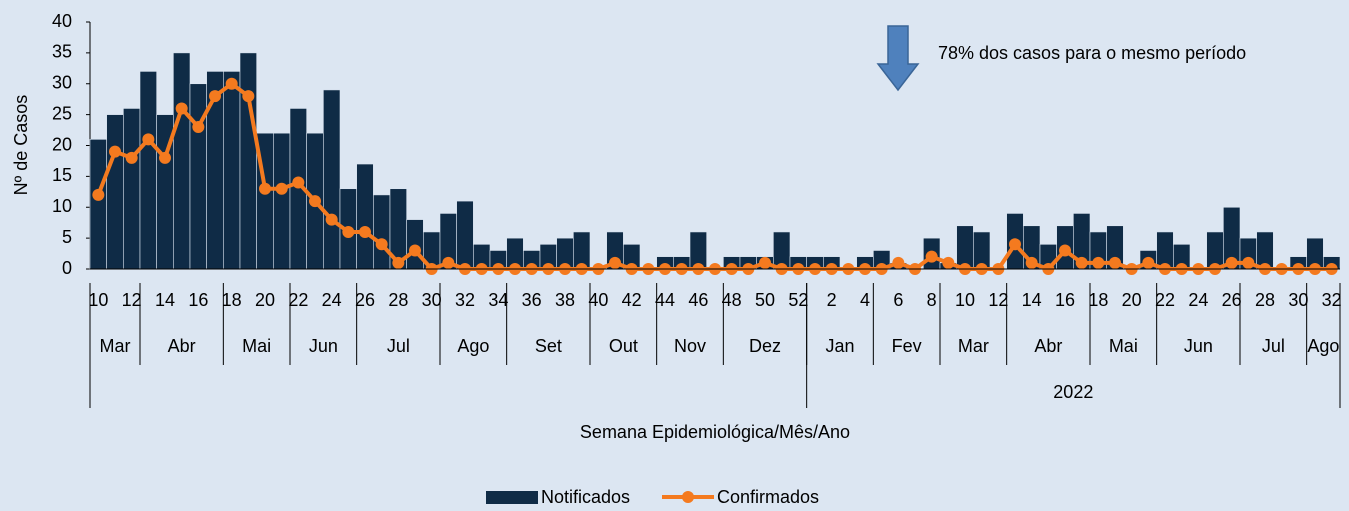 Image resolution: width=1349 pixels, height=511 pixels. I want to click on x-tick-label: 52, so click(798, 300).